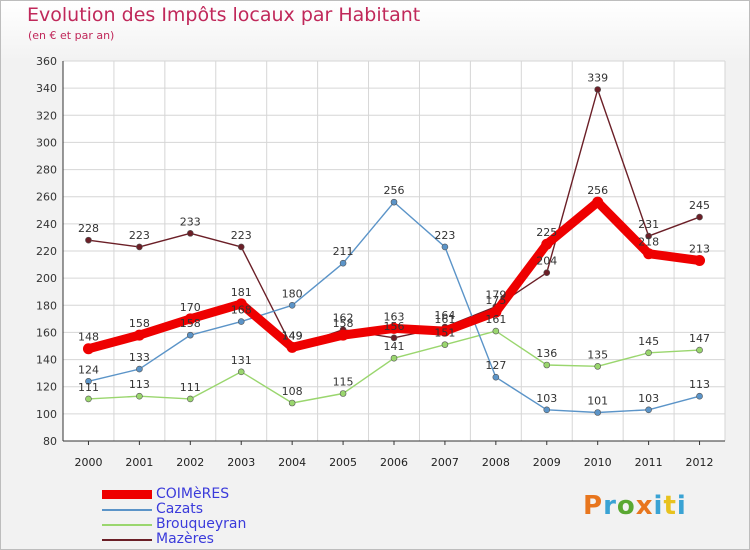 This screenshot has height=550, width=750. I want to click on data-label: 145, so click(648, 341).